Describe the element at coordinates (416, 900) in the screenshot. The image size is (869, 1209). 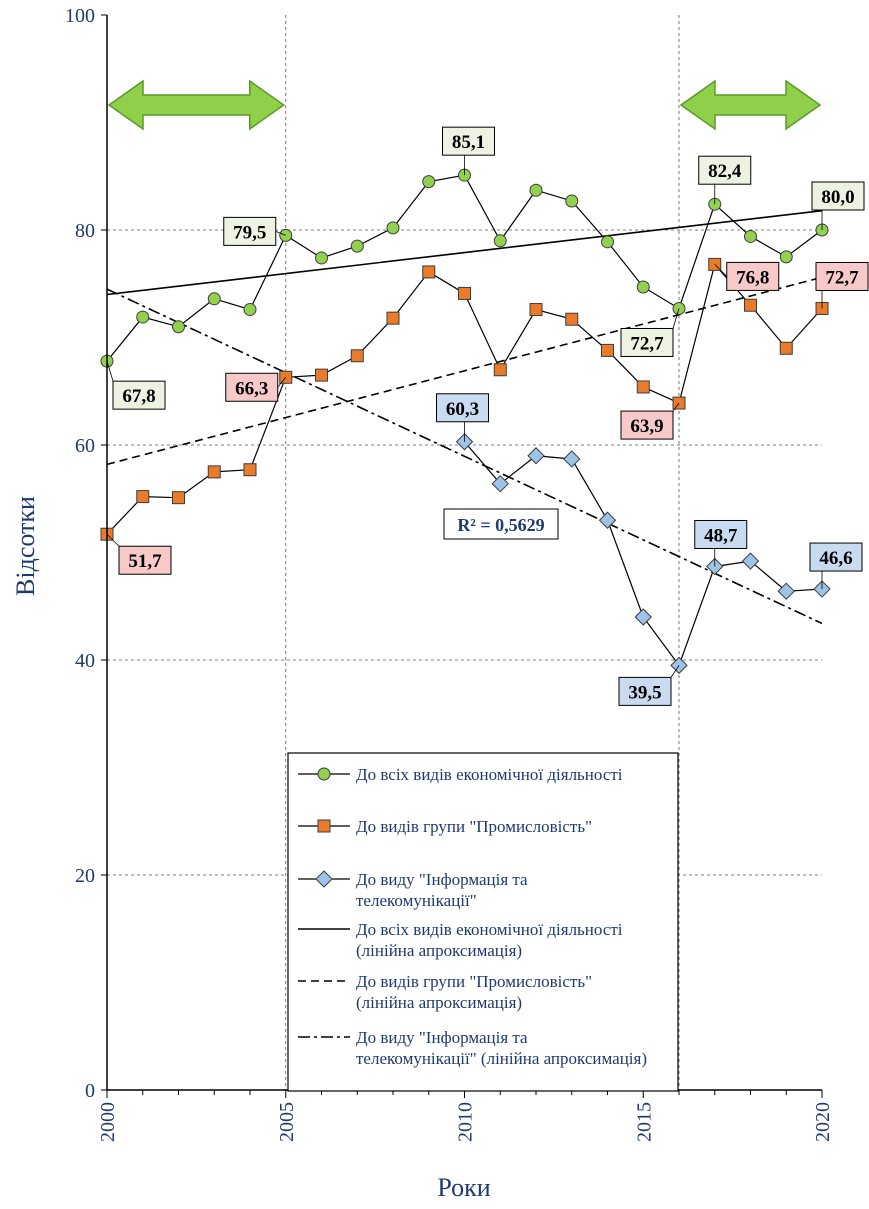
I see `legend-entry: телекомунікації"` at that location.